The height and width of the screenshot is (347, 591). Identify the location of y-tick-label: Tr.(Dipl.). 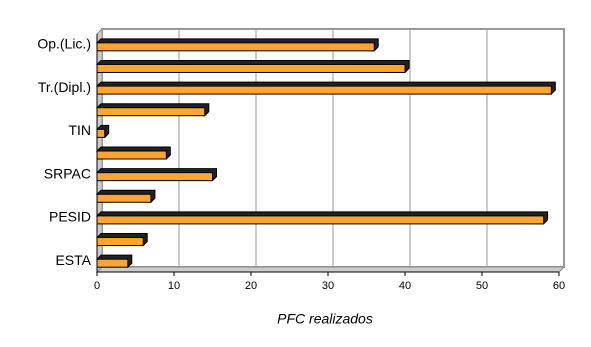
(64, 87).